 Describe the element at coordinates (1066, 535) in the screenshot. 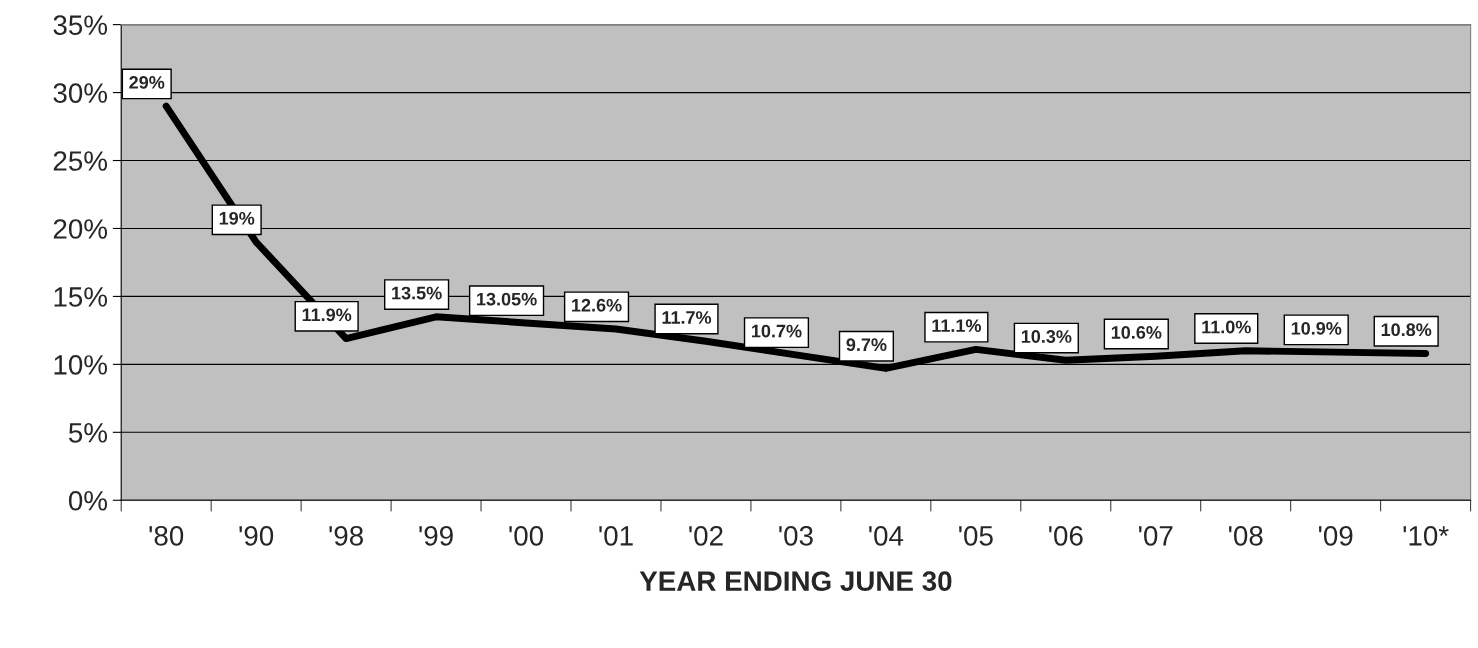

I see `x-tick-label: '06` at that location.